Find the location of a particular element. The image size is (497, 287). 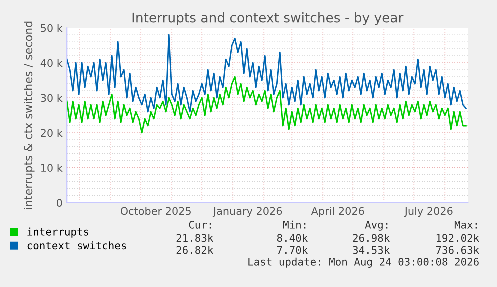

text: Avg: is located at coordinates (376, 226).